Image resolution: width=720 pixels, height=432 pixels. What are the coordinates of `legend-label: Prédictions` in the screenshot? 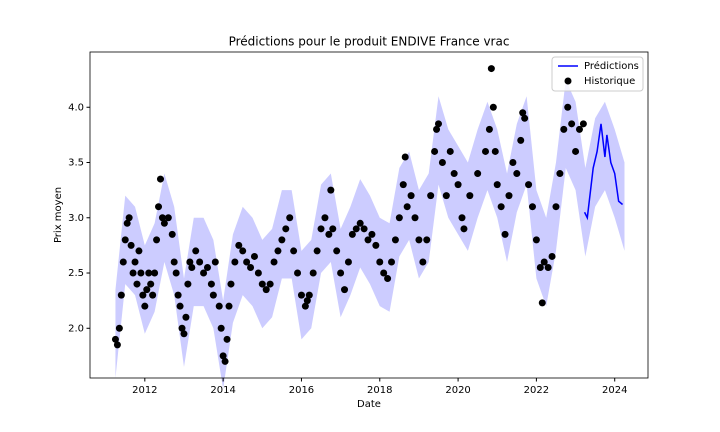 It's located at (611, 66).